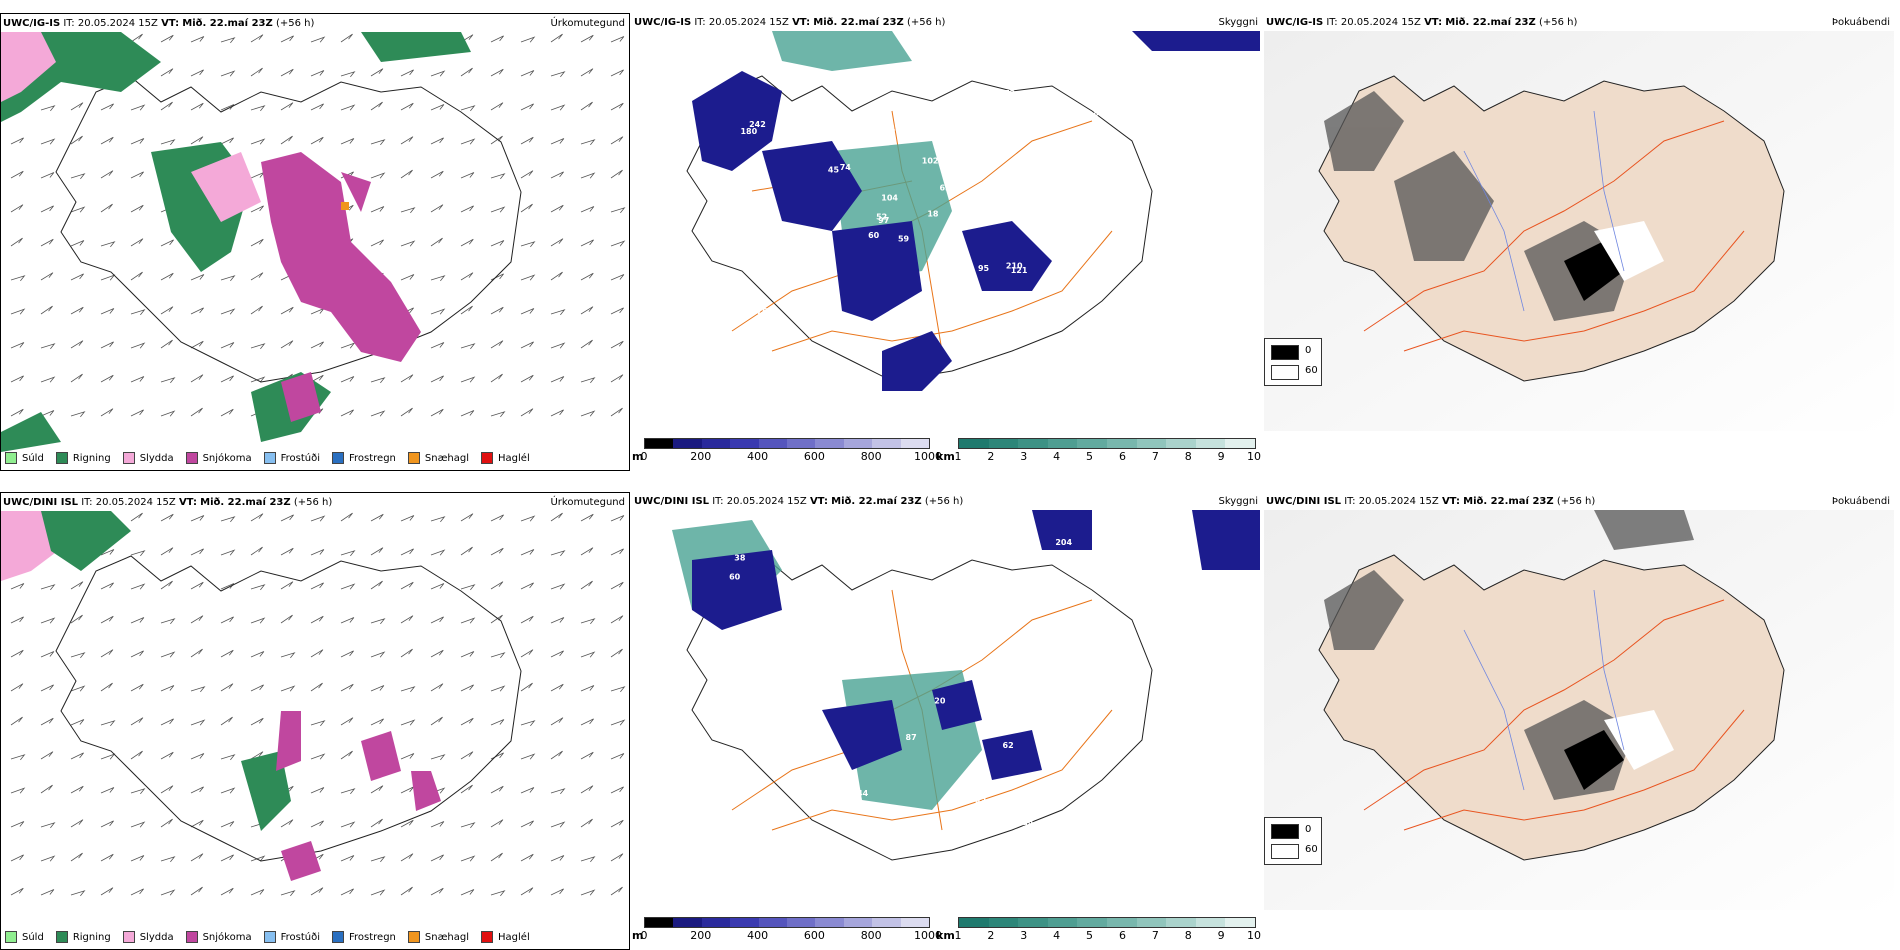  I want to click on colorbar-tick-label: 6, so click(1122, 456).